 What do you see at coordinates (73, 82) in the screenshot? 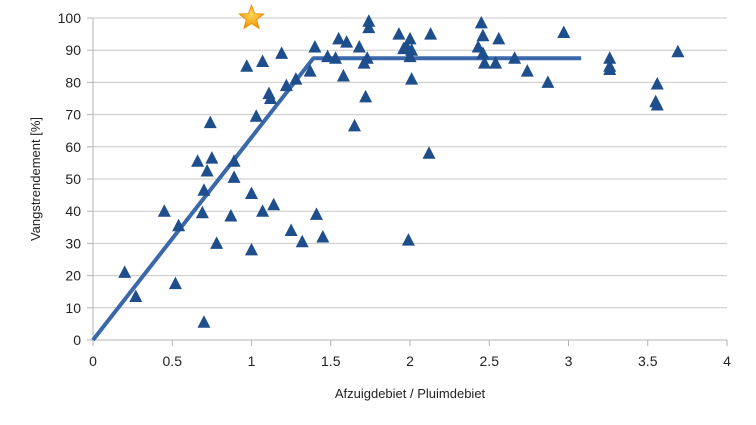
I see `y-tick-label: 80` at bounding box center [73, 82].